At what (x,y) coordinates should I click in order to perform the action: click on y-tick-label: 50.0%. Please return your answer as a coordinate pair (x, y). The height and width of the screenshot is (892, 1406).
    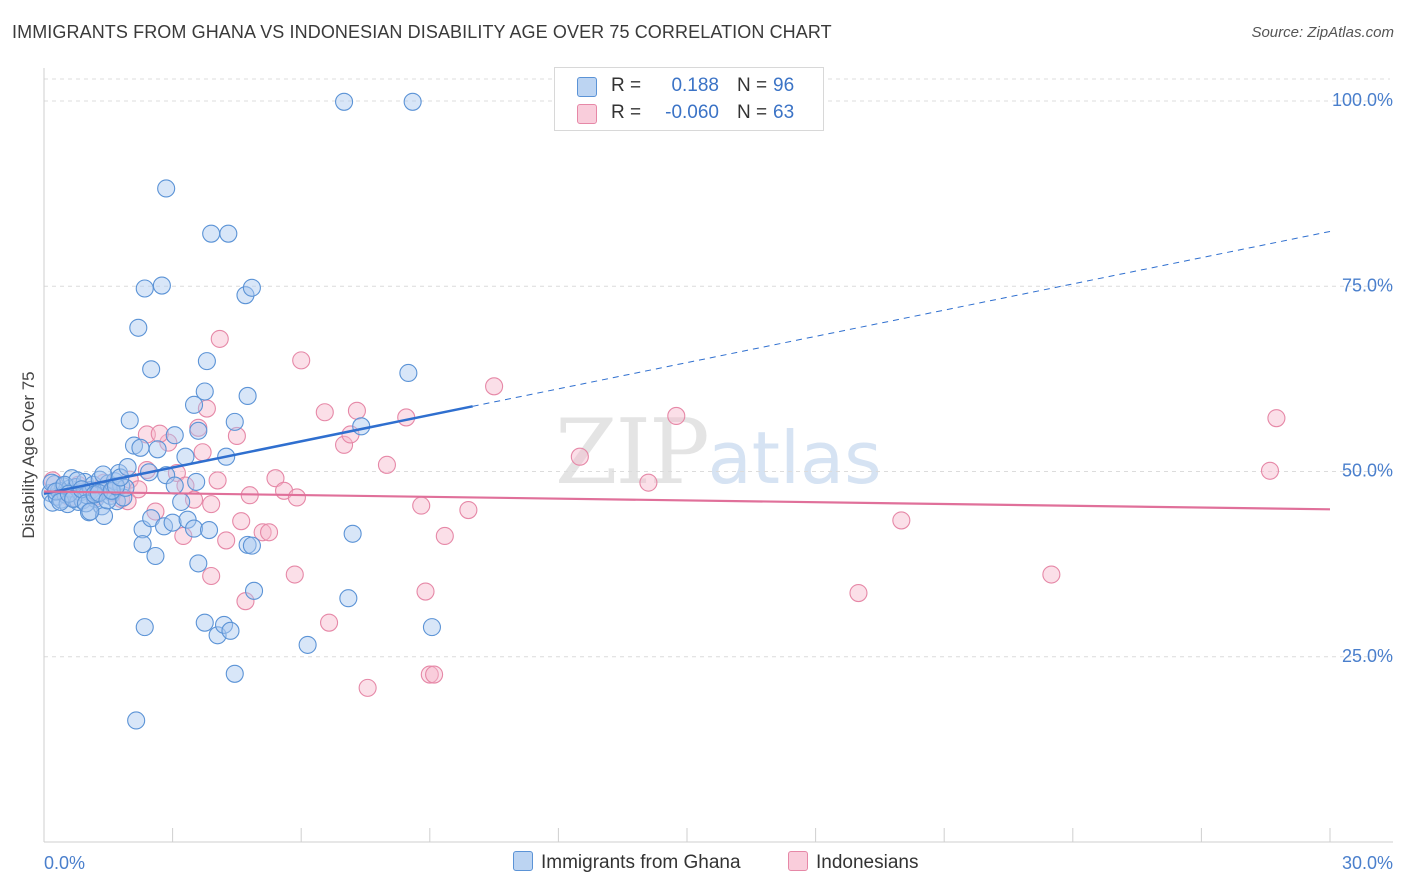
    Looking at the image, I should click on (1367, 471).